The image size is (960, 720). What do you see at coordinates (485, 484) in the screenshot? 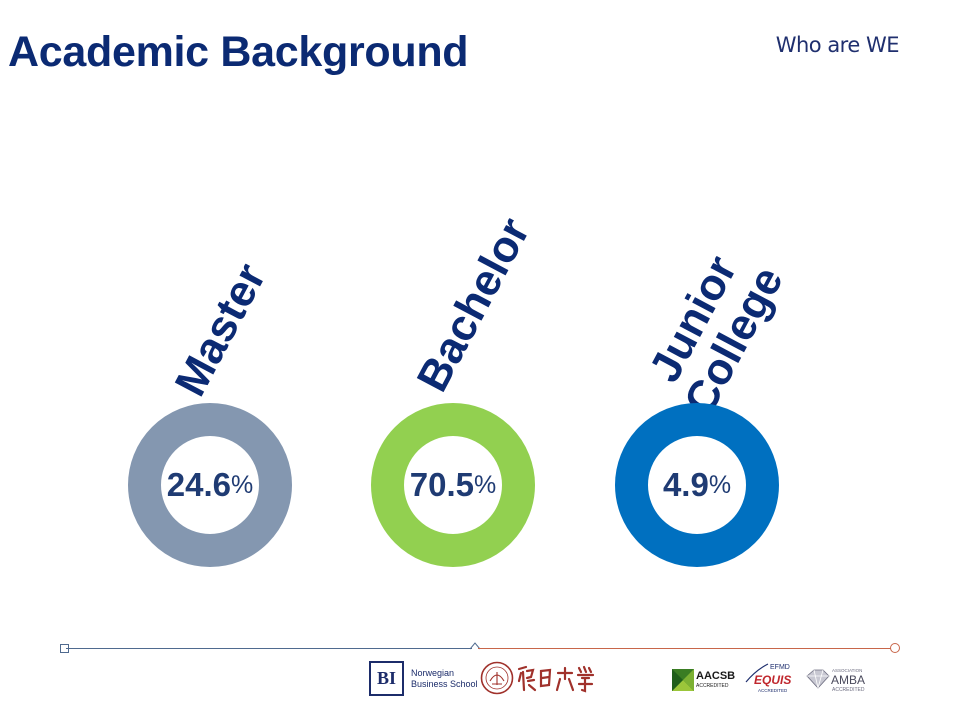
I see `ring-unit-bachelor: %` at bounding box center [485, 484].